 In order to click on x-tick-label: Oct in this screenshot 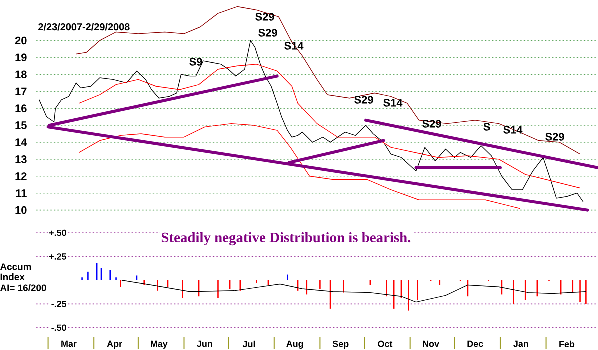, I will do `click(385, 344)`.